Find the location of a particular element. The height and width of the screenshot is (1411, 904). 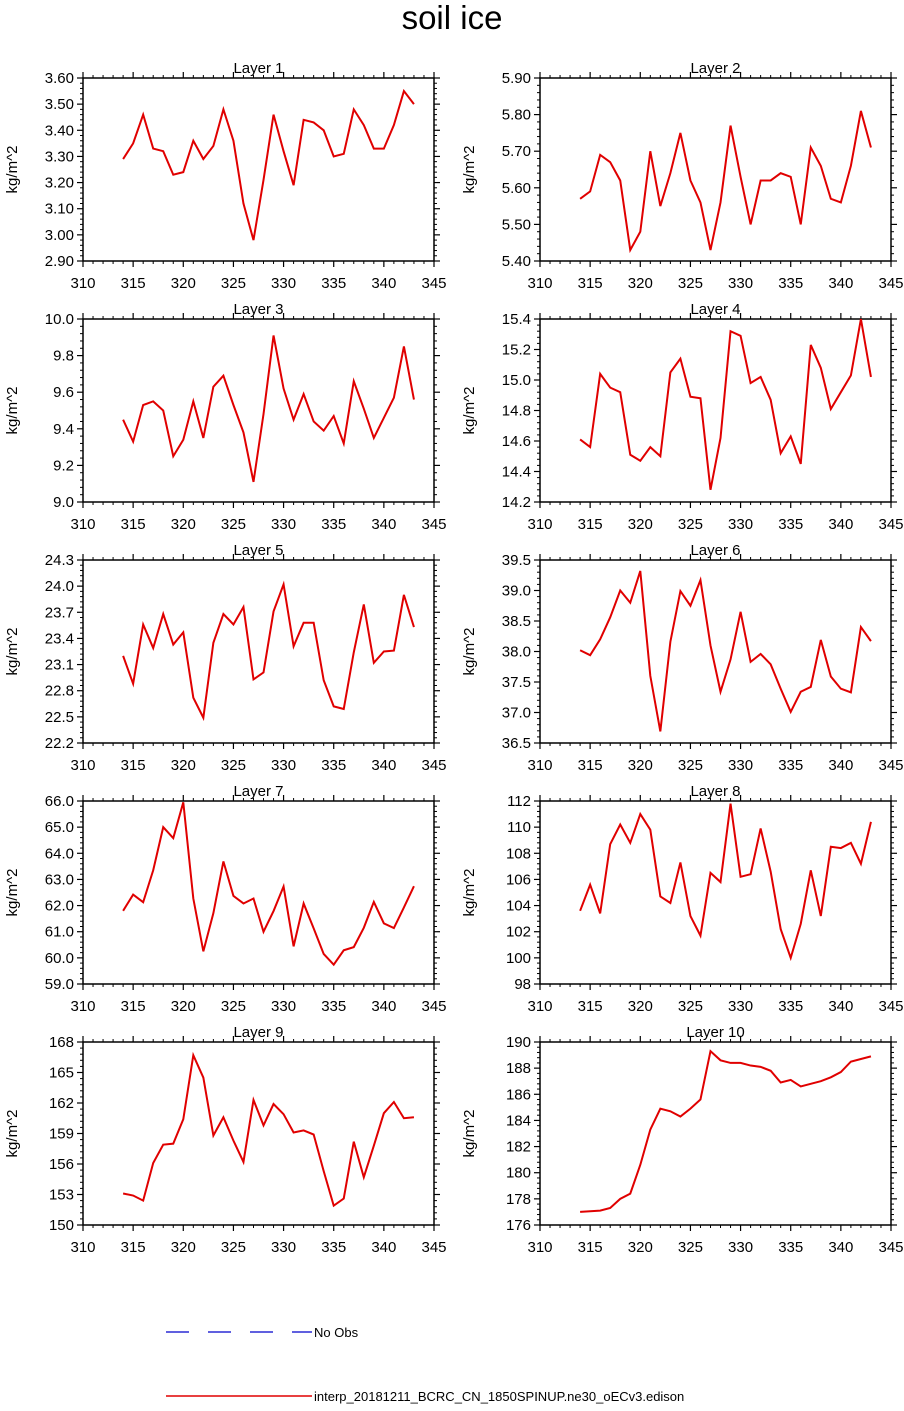

y-tick-label: 37.5 is located at coordinates (516, 682).